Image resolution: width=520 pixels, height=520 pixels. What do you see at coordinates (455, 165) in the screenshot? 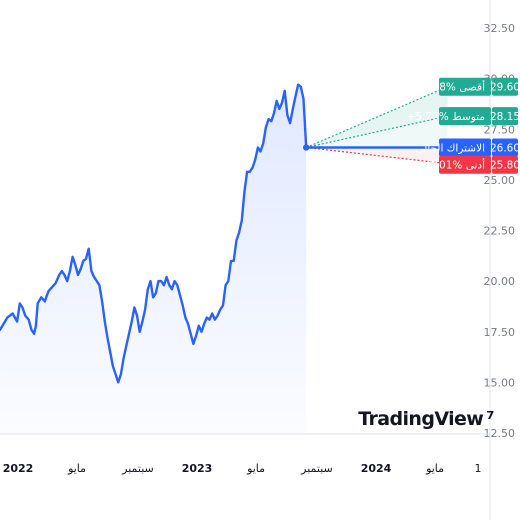
I see `forecast-tag-text: ‎-3.01% أدنى` at bounding box center [455, 165].